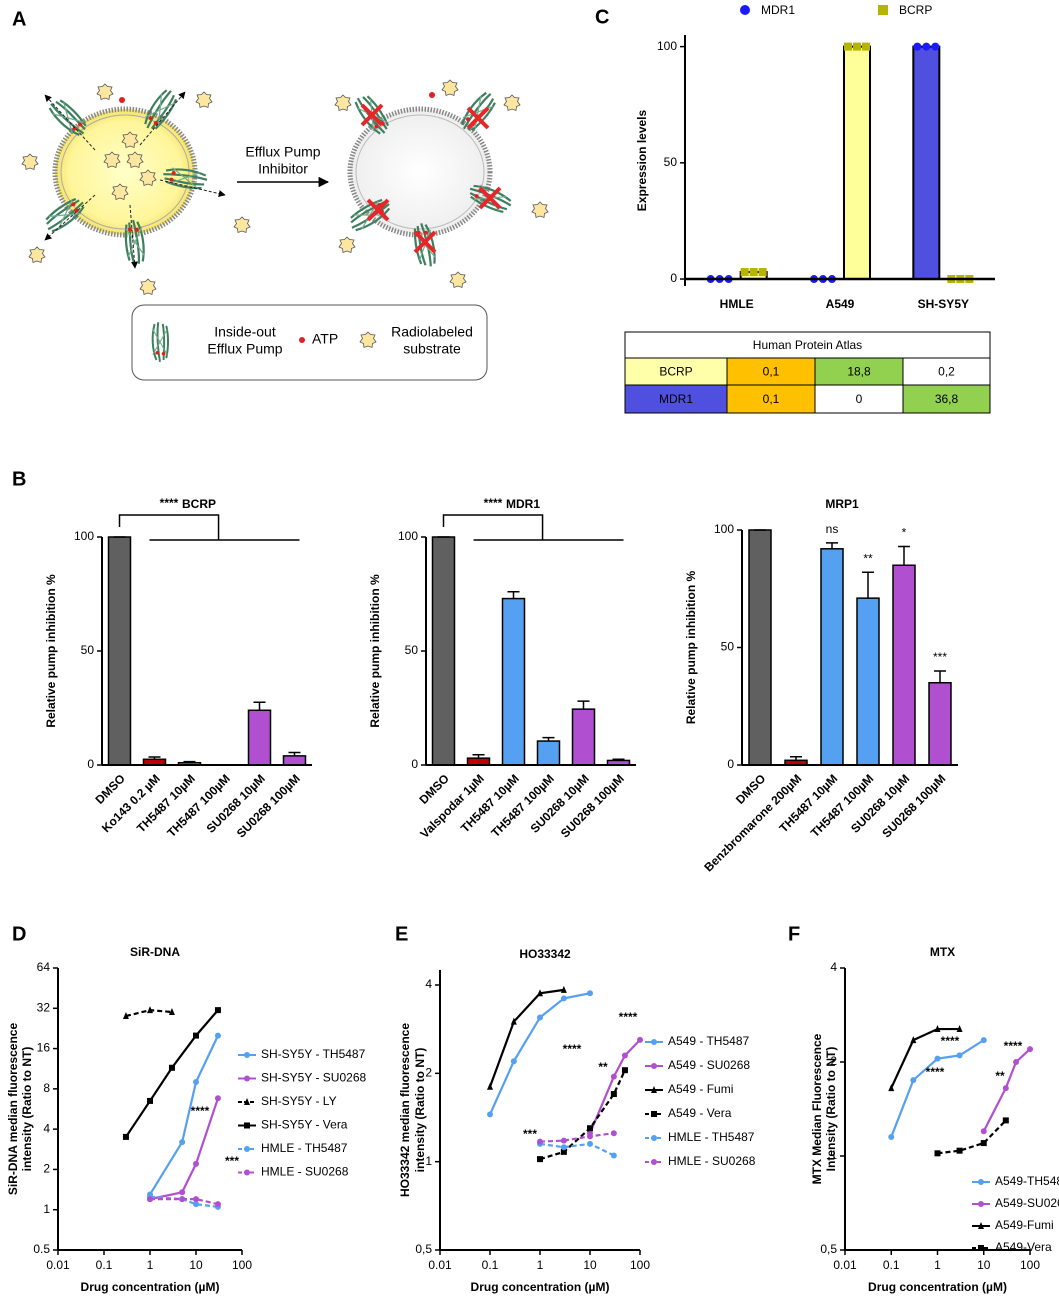 This screenshot has height=1299, width=1059. What do you see at coordinates (523, 504) in the screenshot?
I see `chart-title: MDR1` at bounding box center [523, 504].